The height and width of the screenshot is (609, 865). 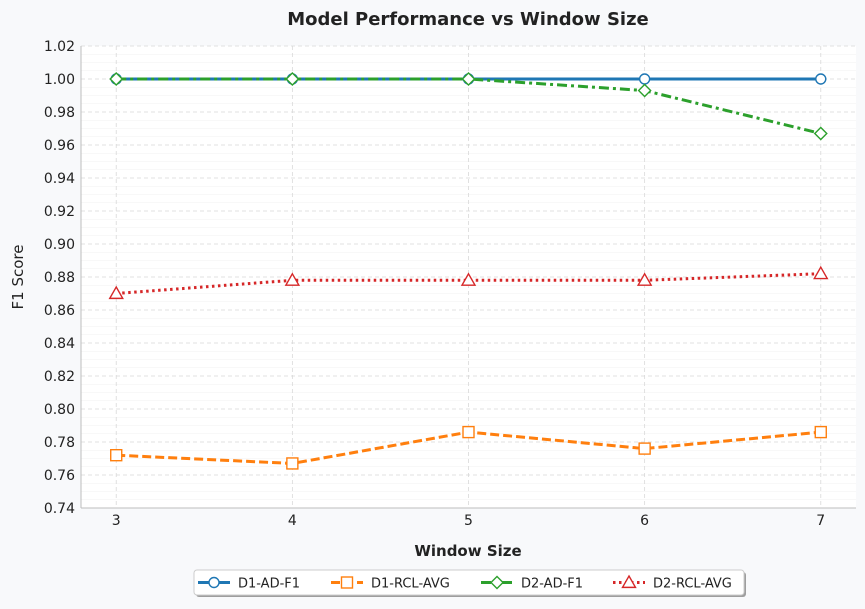 I want to click on legend-label: D1-RCL-AVG, so click(x=410, y=584).